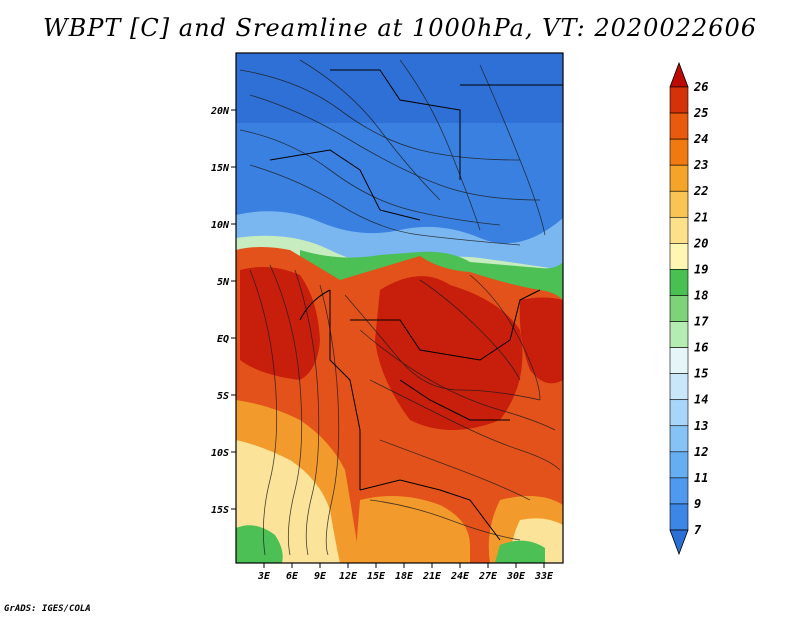  Describe the element at coordinates (701, 269) in the screenshot. I see `colorbar-label: 19` at that location.